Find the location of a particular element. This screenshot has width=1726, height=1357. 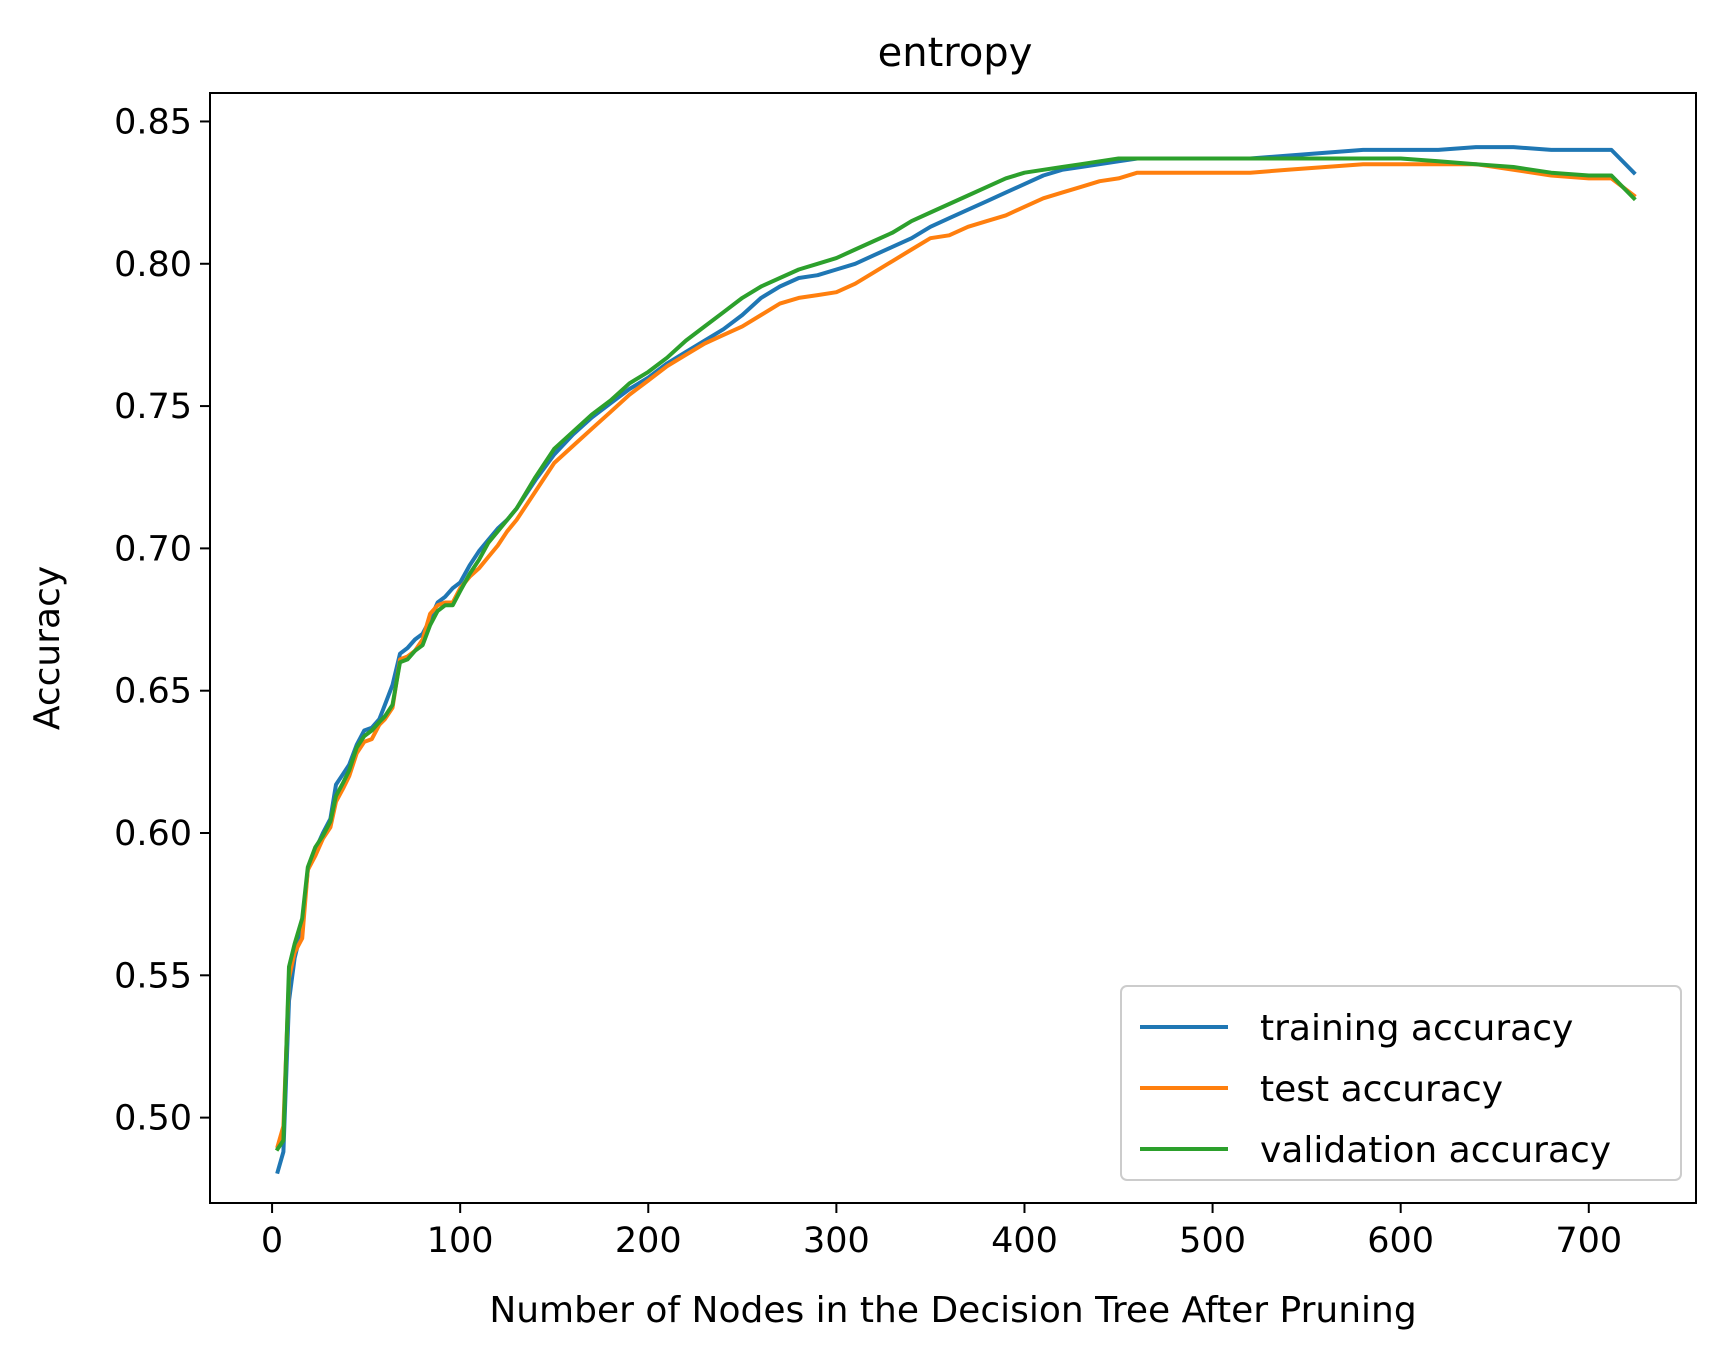

y-tick-label: 0.70 is located at coordinates (153, 549).